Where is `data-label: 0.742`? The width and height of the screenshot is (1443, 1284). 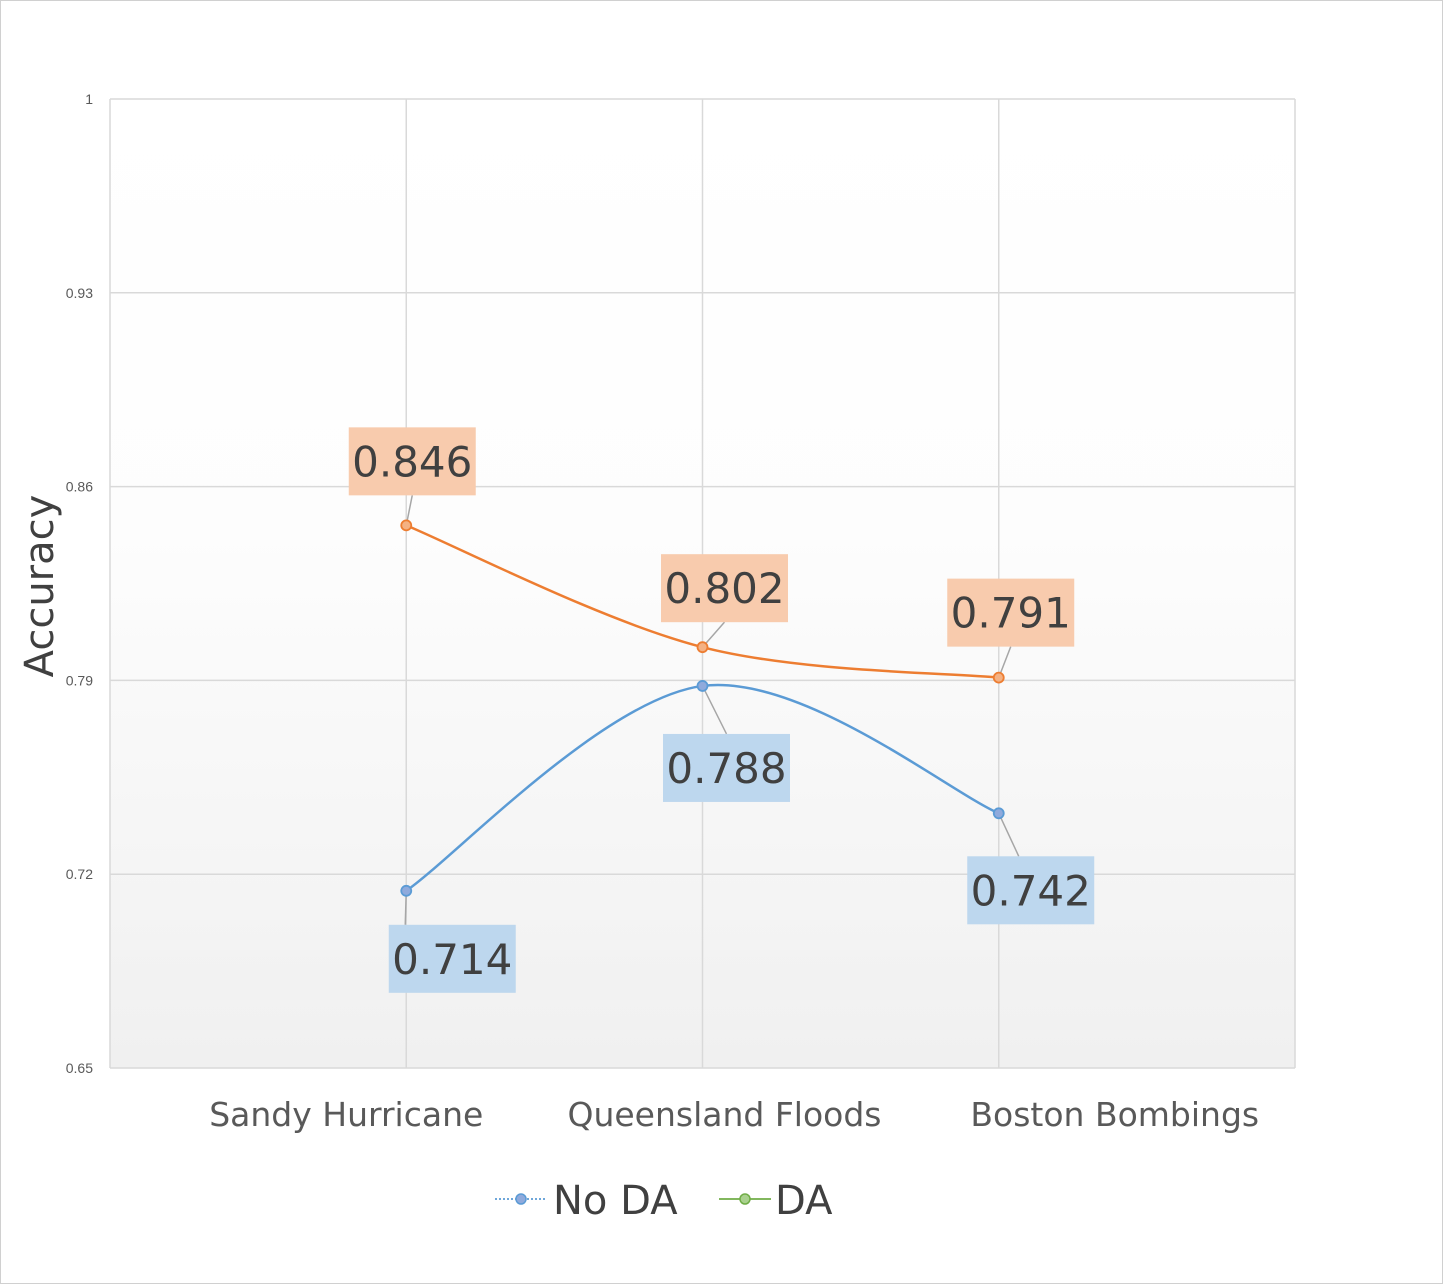
data-label: 0.742 is located at coordinates (1031, 890).